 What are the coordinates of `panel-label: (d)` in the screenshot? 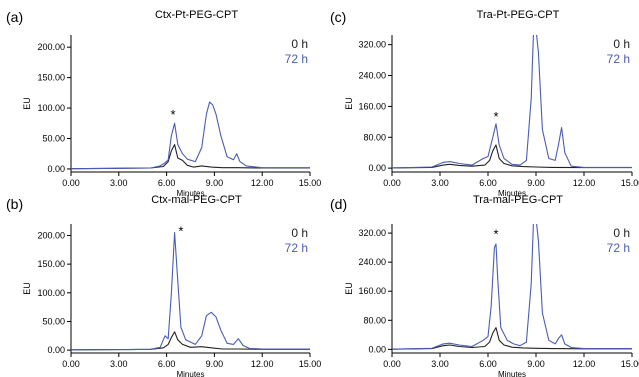 It's located at (338, 204).